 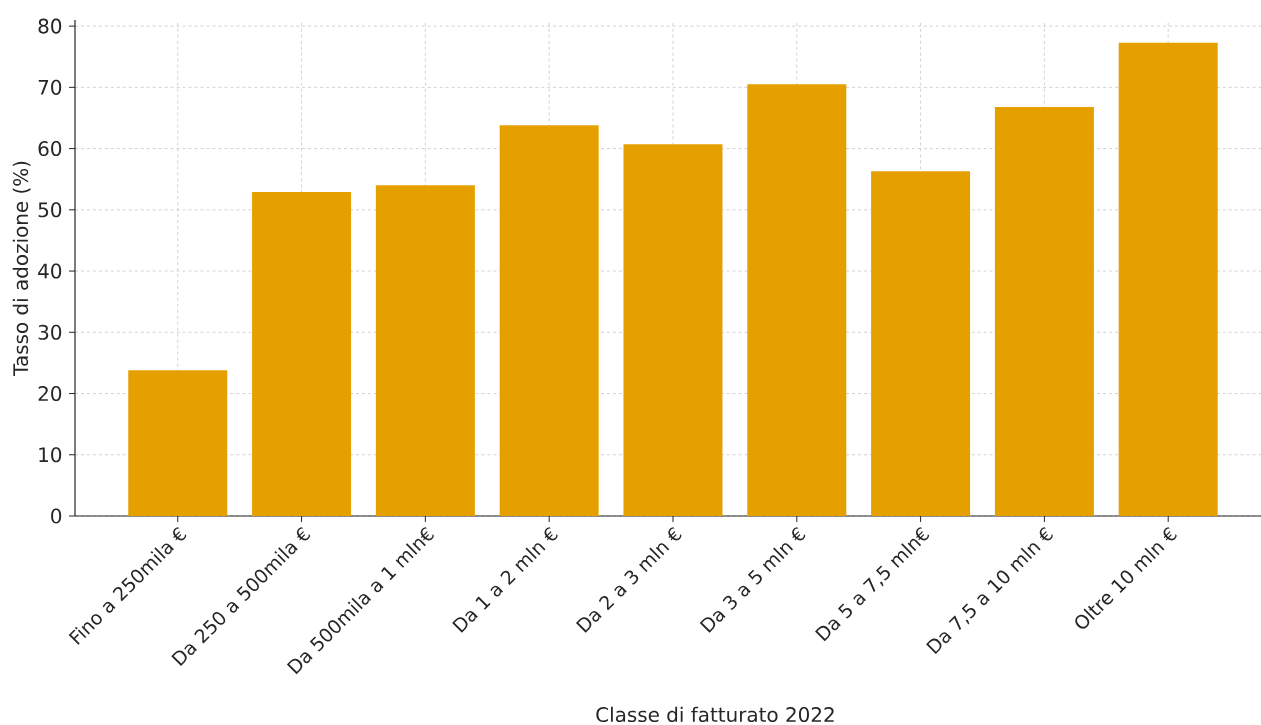 I want to click on y-tick-label: 80, so click(x=50, y=26).